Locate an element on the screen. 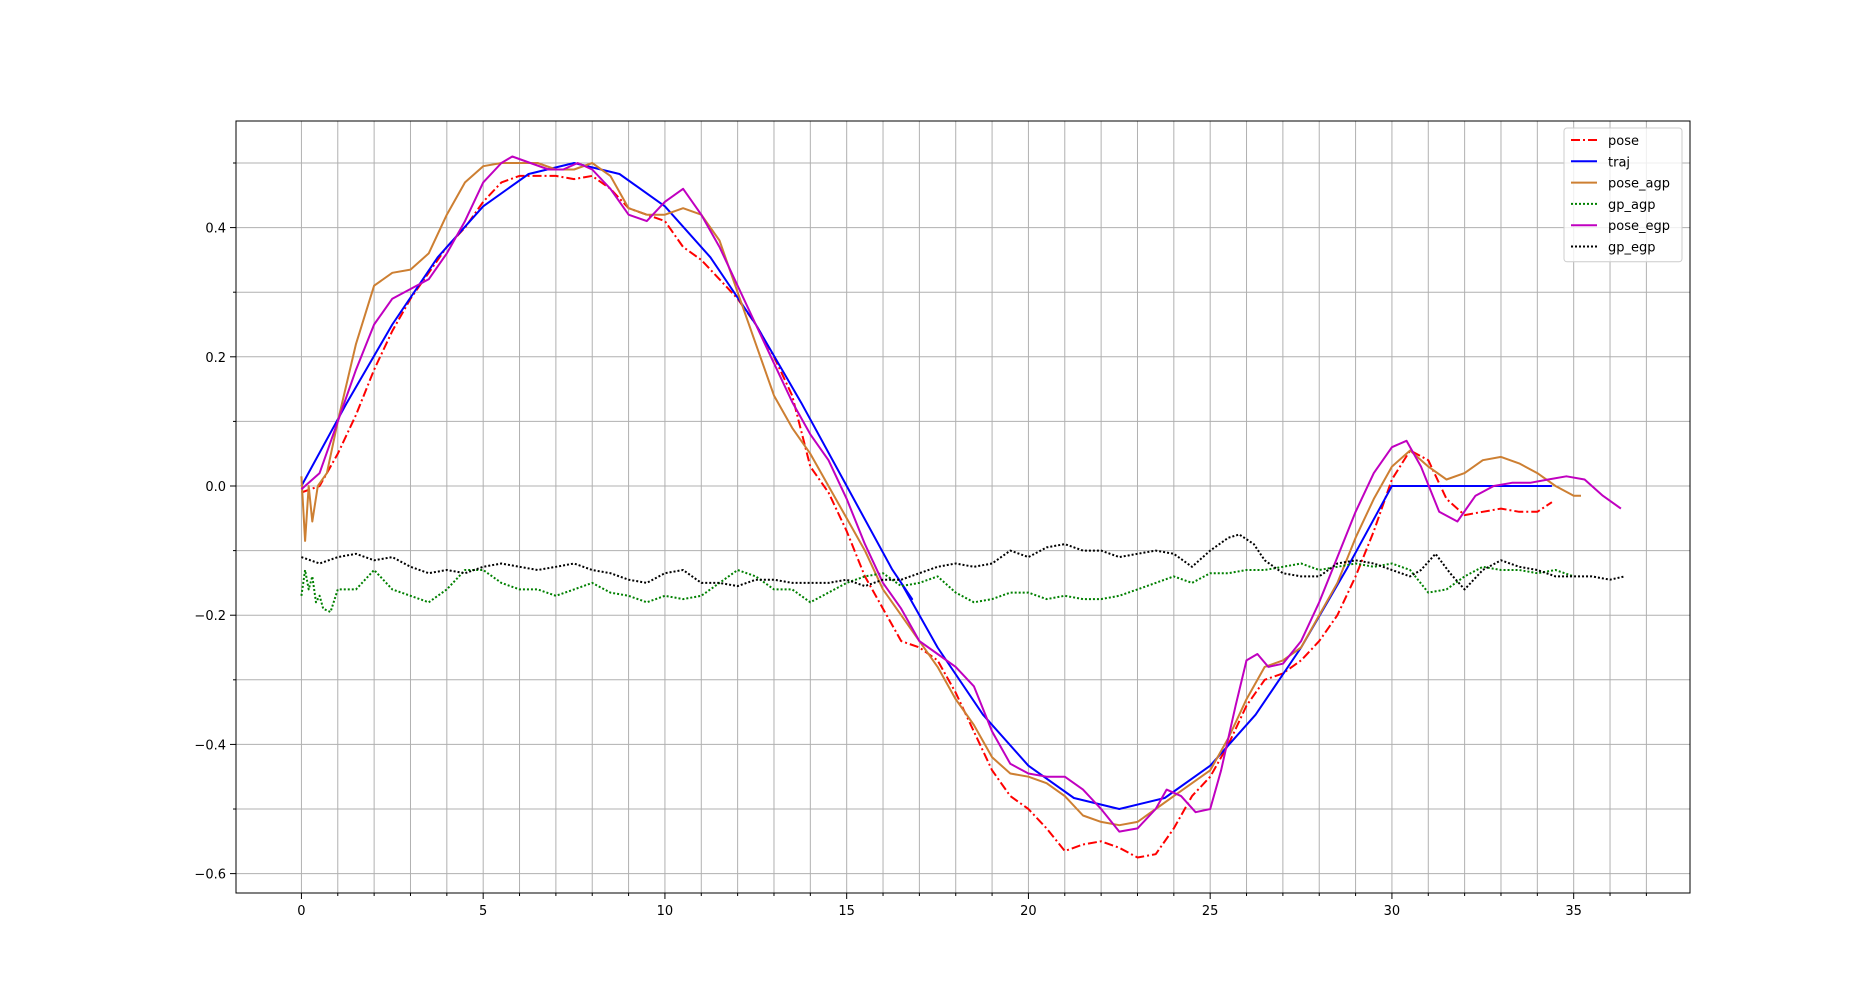  series-line-gp-egp is located at coordinates (963, 562).